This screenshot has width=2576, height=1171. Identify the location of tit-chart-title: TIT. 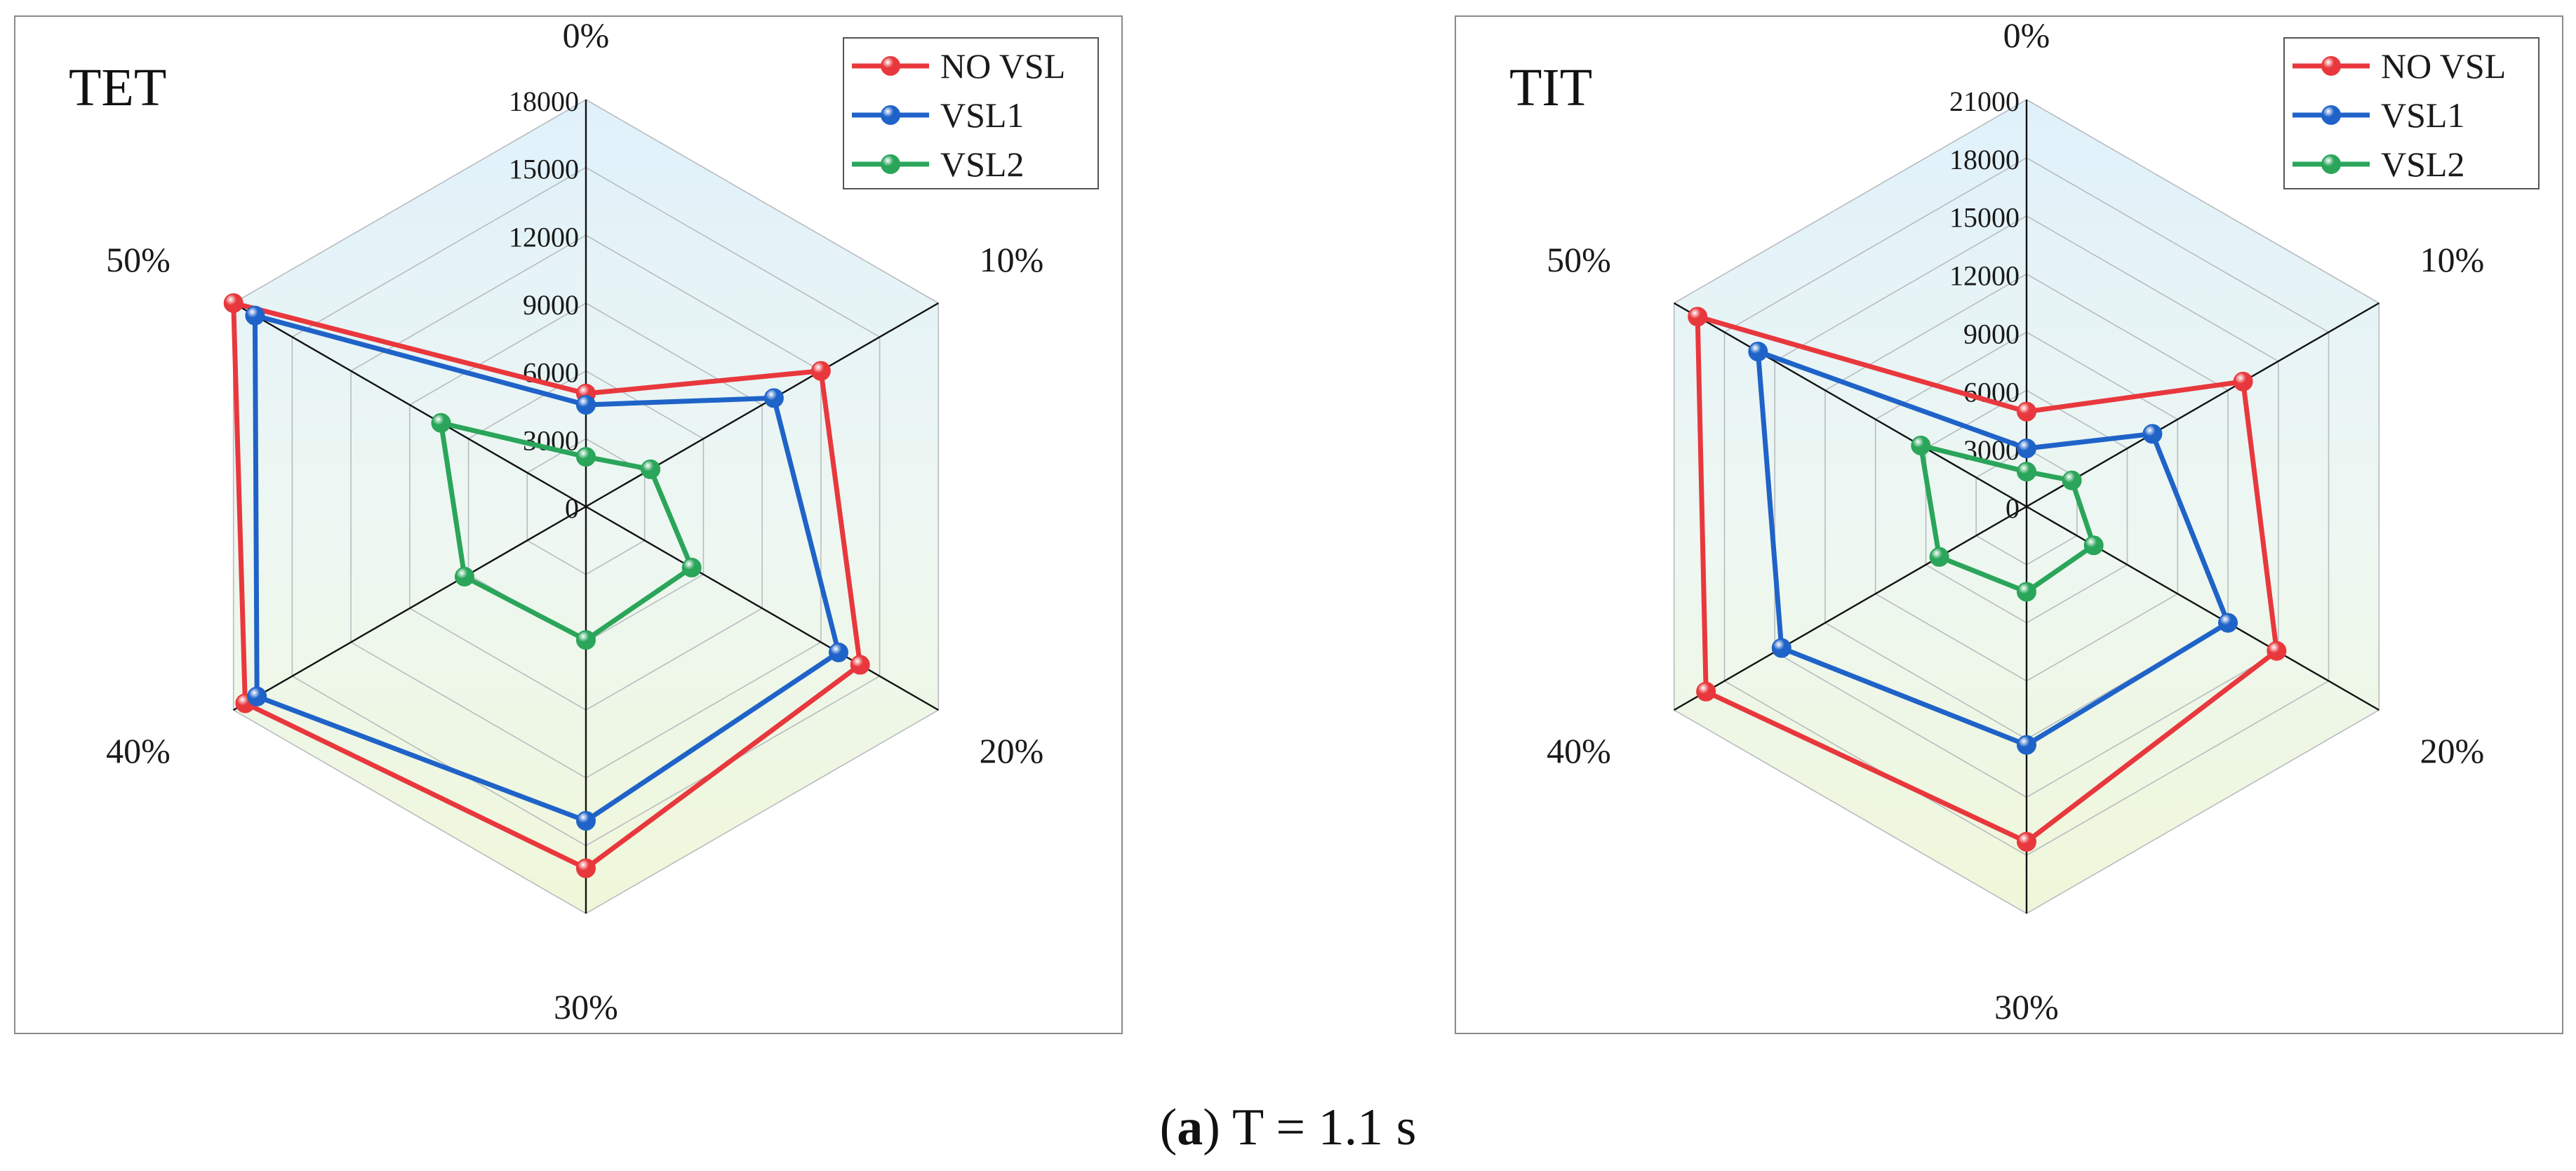
(1550, 88).